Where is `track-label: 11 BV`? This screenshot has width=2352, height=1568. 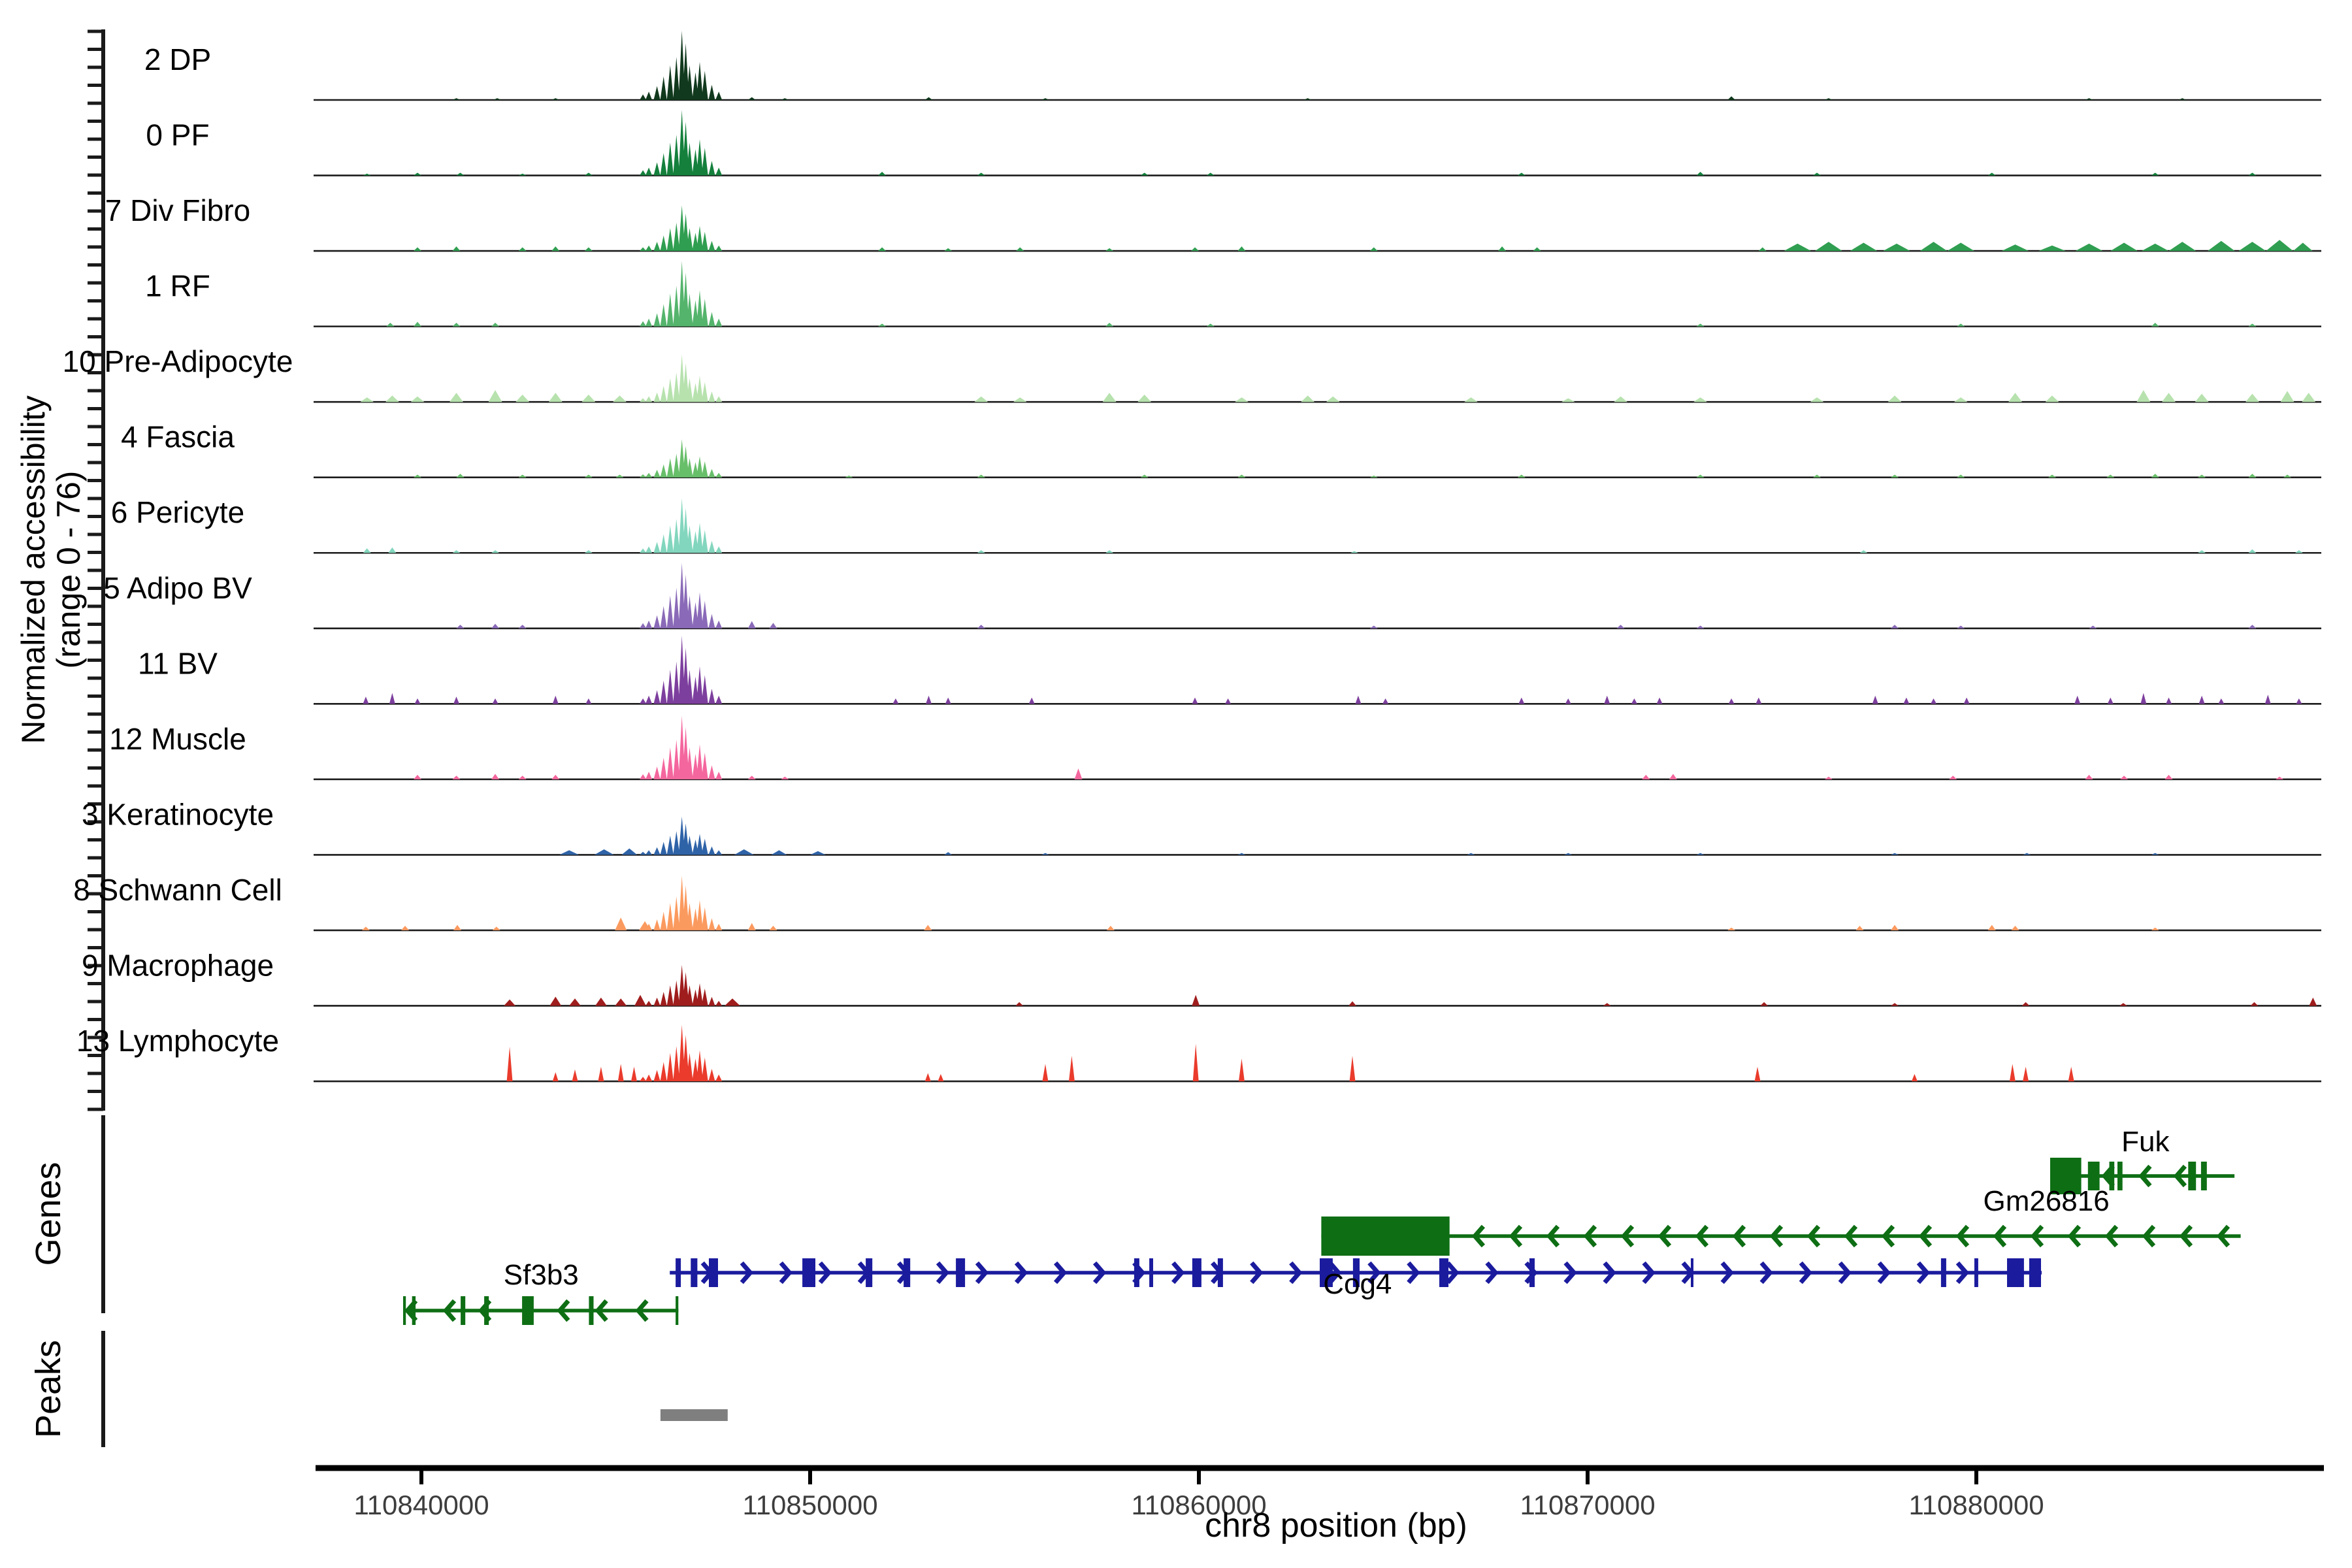
track-label: 11 BV is located at coordinates (178, 663).